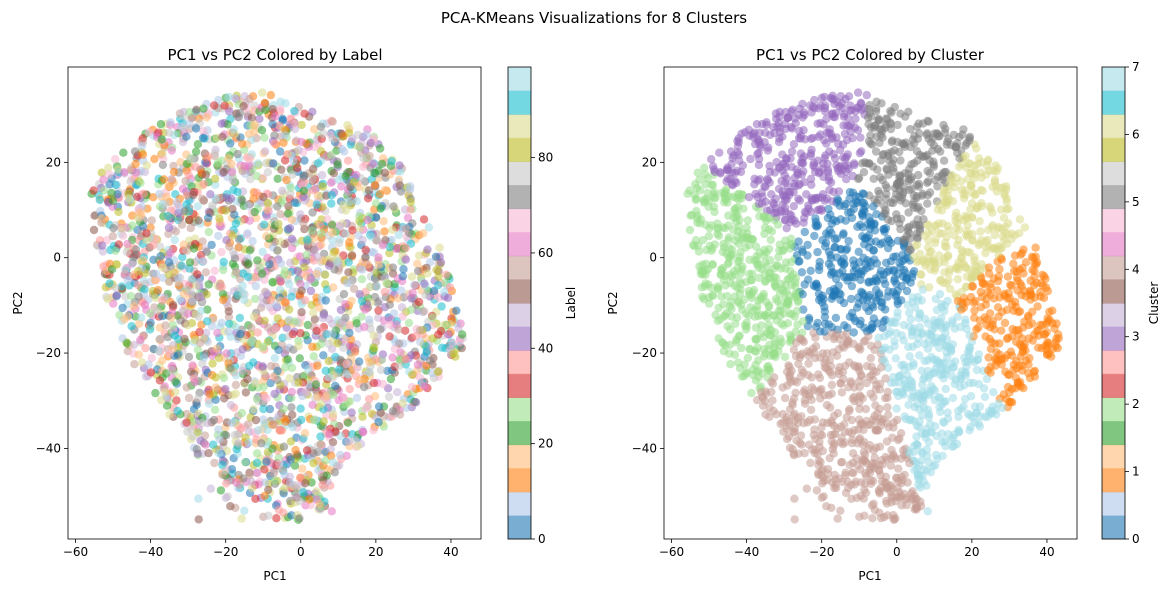  I want to click on colorbar-segment, so click(519, 456).